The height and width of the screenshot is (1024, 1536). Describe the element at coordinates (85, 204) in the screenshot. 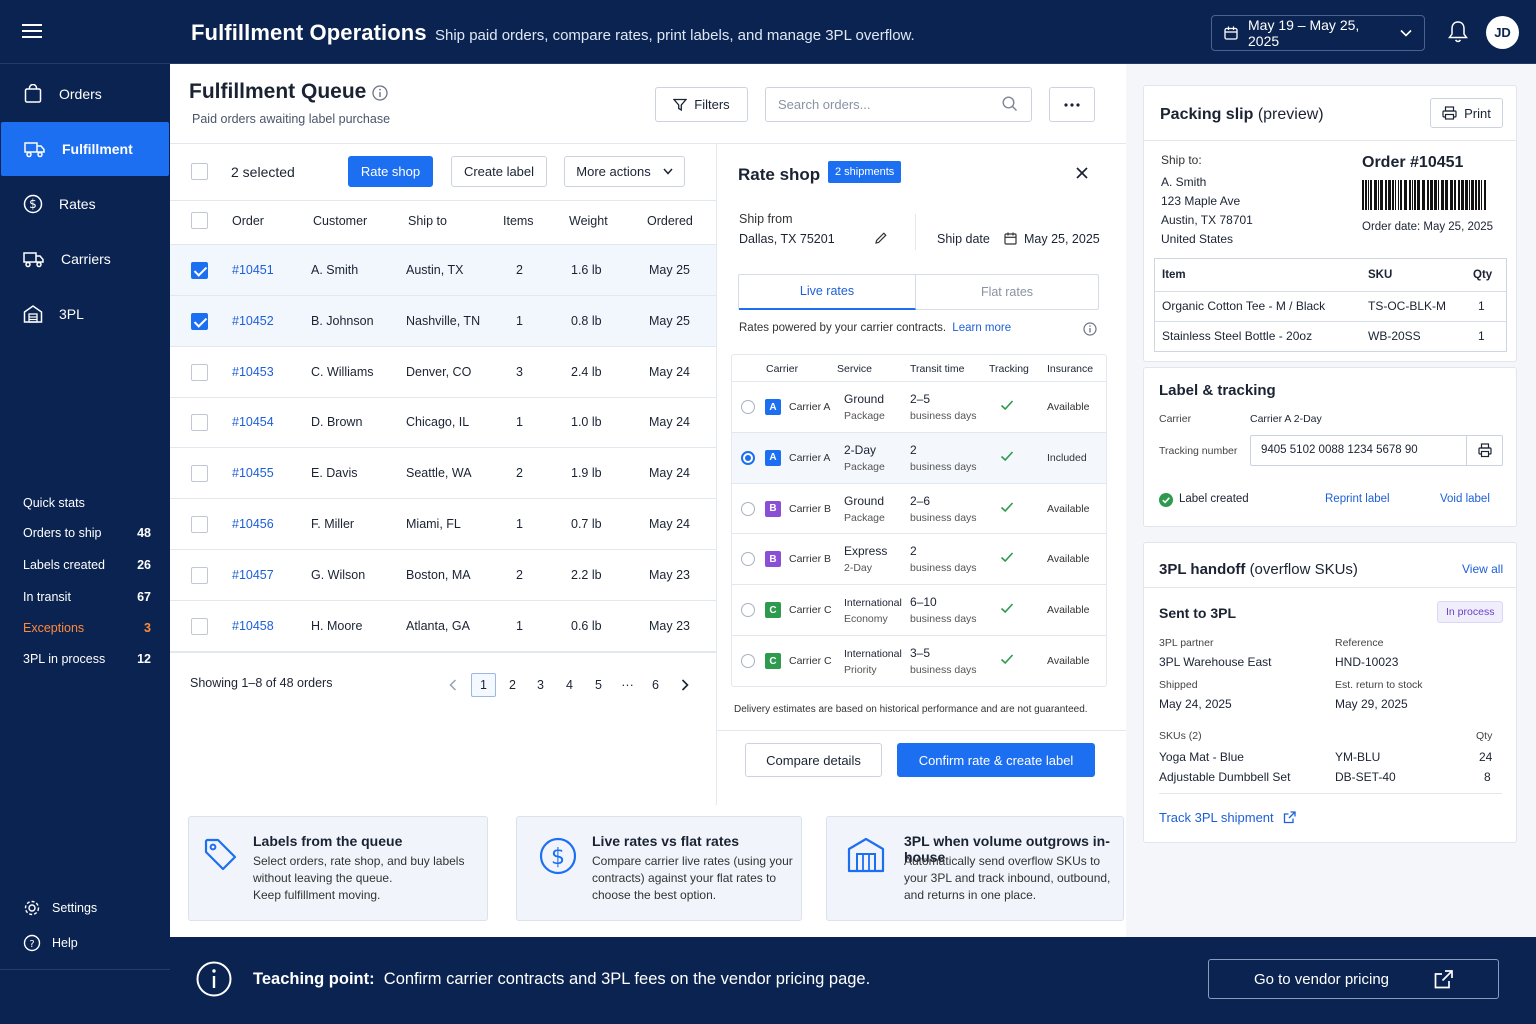

I see `sidebar-item-rates: $ Rates` at that location.